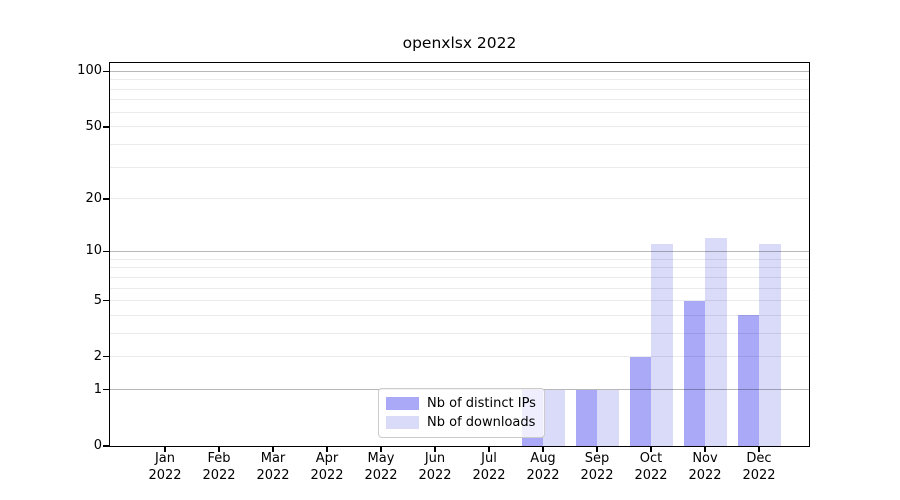 The image size is (900, 500). Describe the element at coordinates (381, 458) in the screenshot. I see `x-tick-month: May` at that location.